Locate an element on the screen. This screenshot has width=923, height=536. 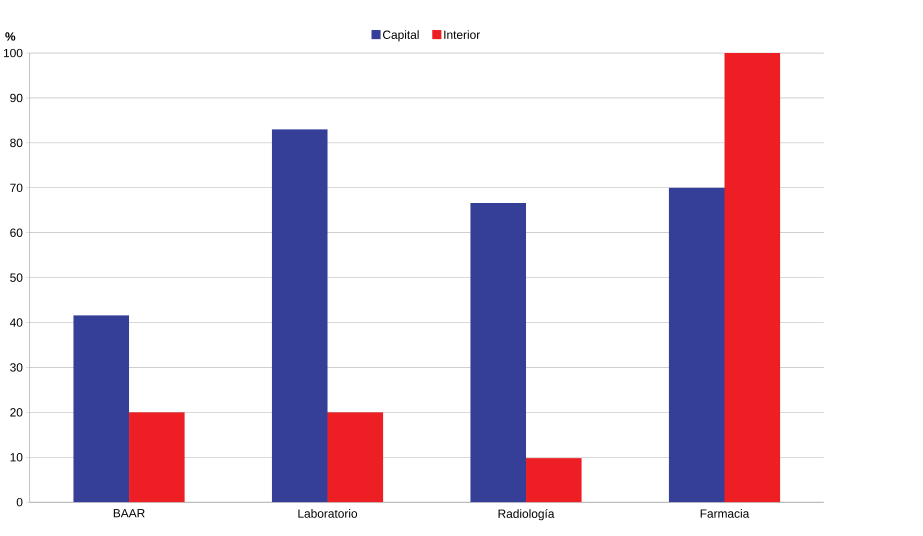
legend-label: Interior is located at coordinates (462, 34).